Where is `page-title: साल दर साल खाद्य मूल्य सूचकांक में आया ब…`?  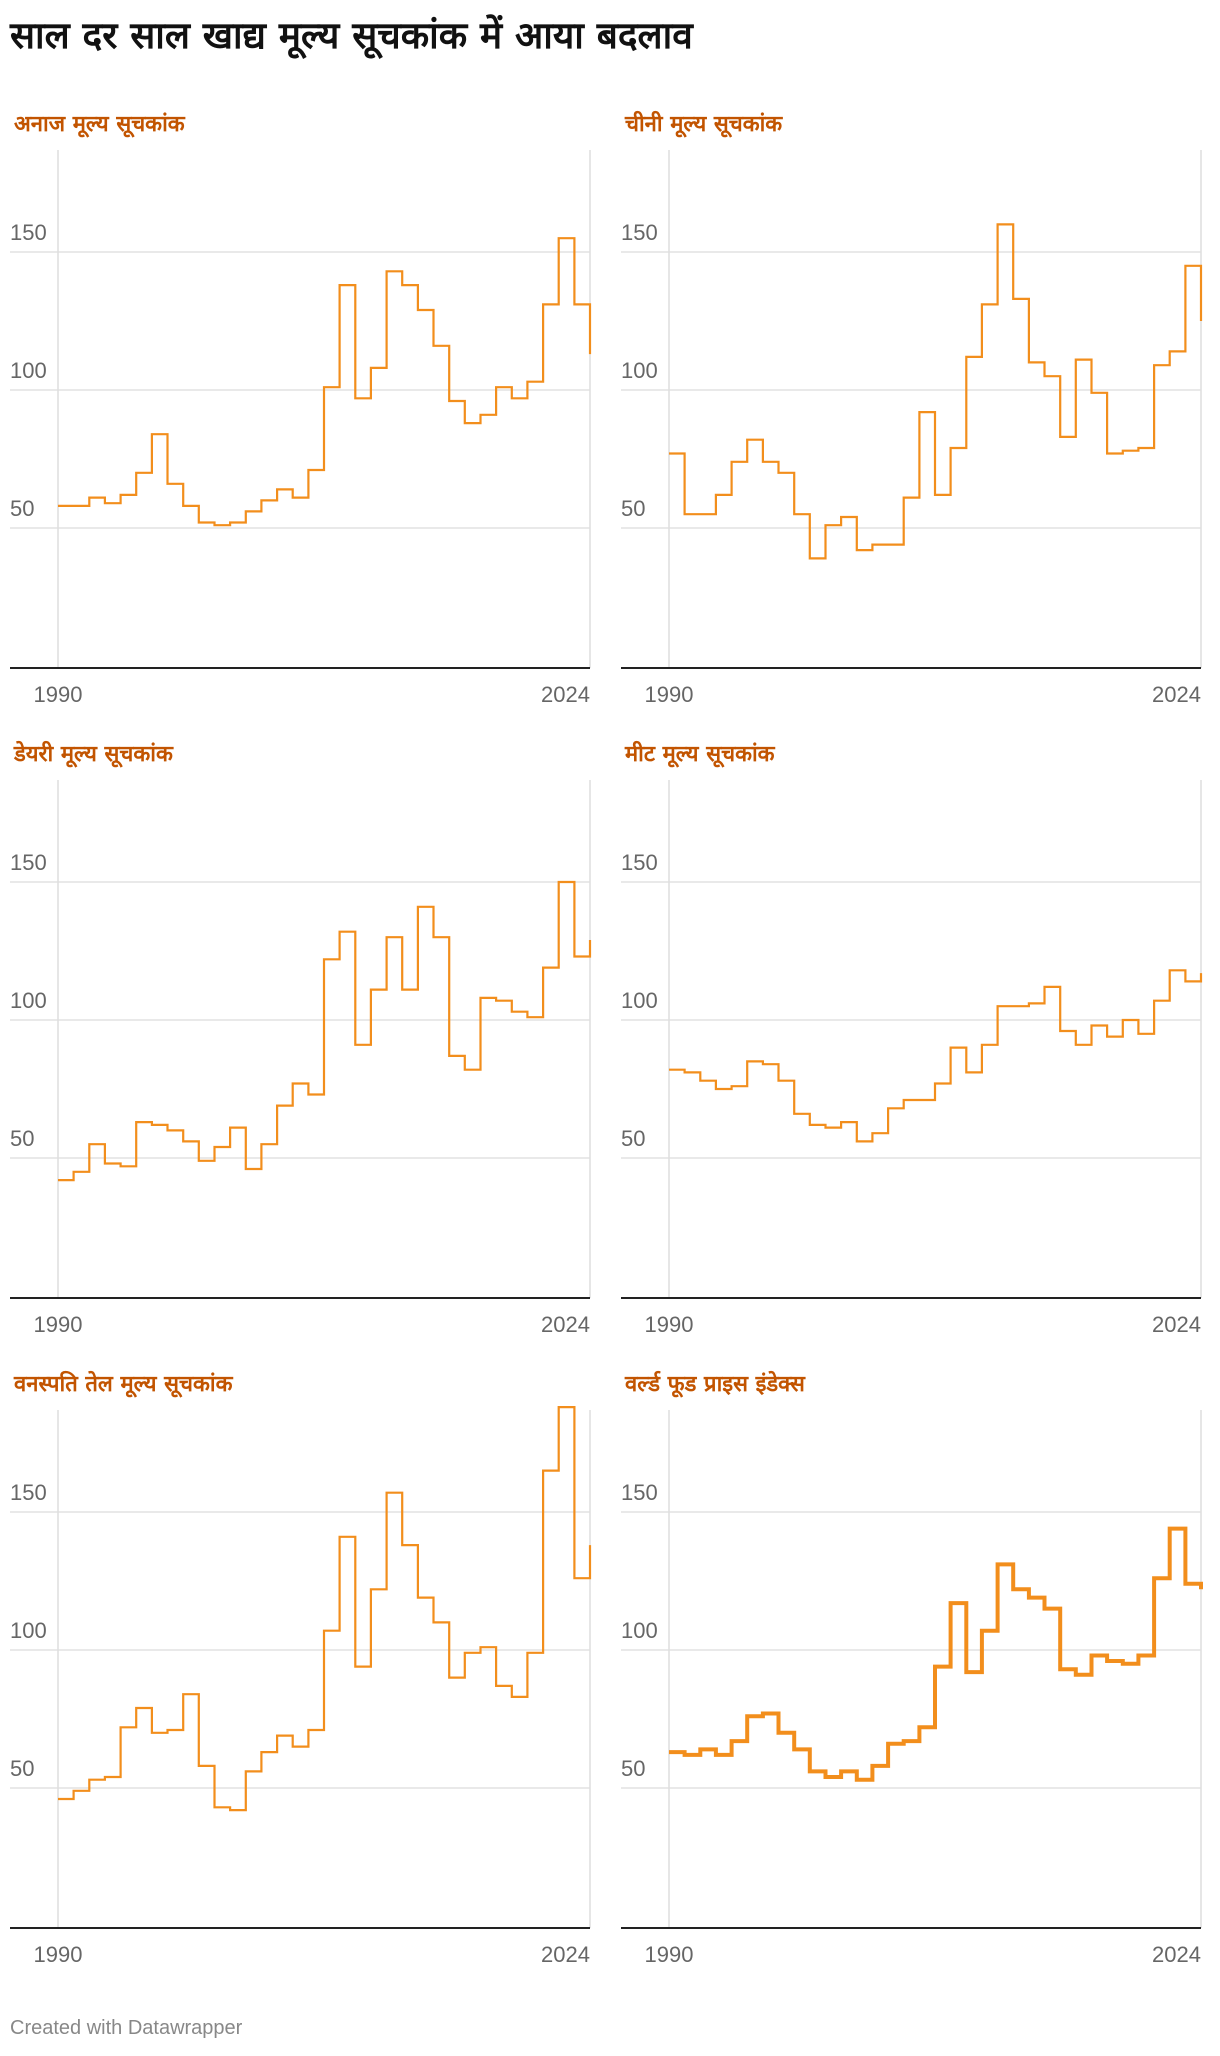 page-title: साल दर साल खाद्य मूल्य सूचकांक में आया ब… is located at coordinates (351, 35).